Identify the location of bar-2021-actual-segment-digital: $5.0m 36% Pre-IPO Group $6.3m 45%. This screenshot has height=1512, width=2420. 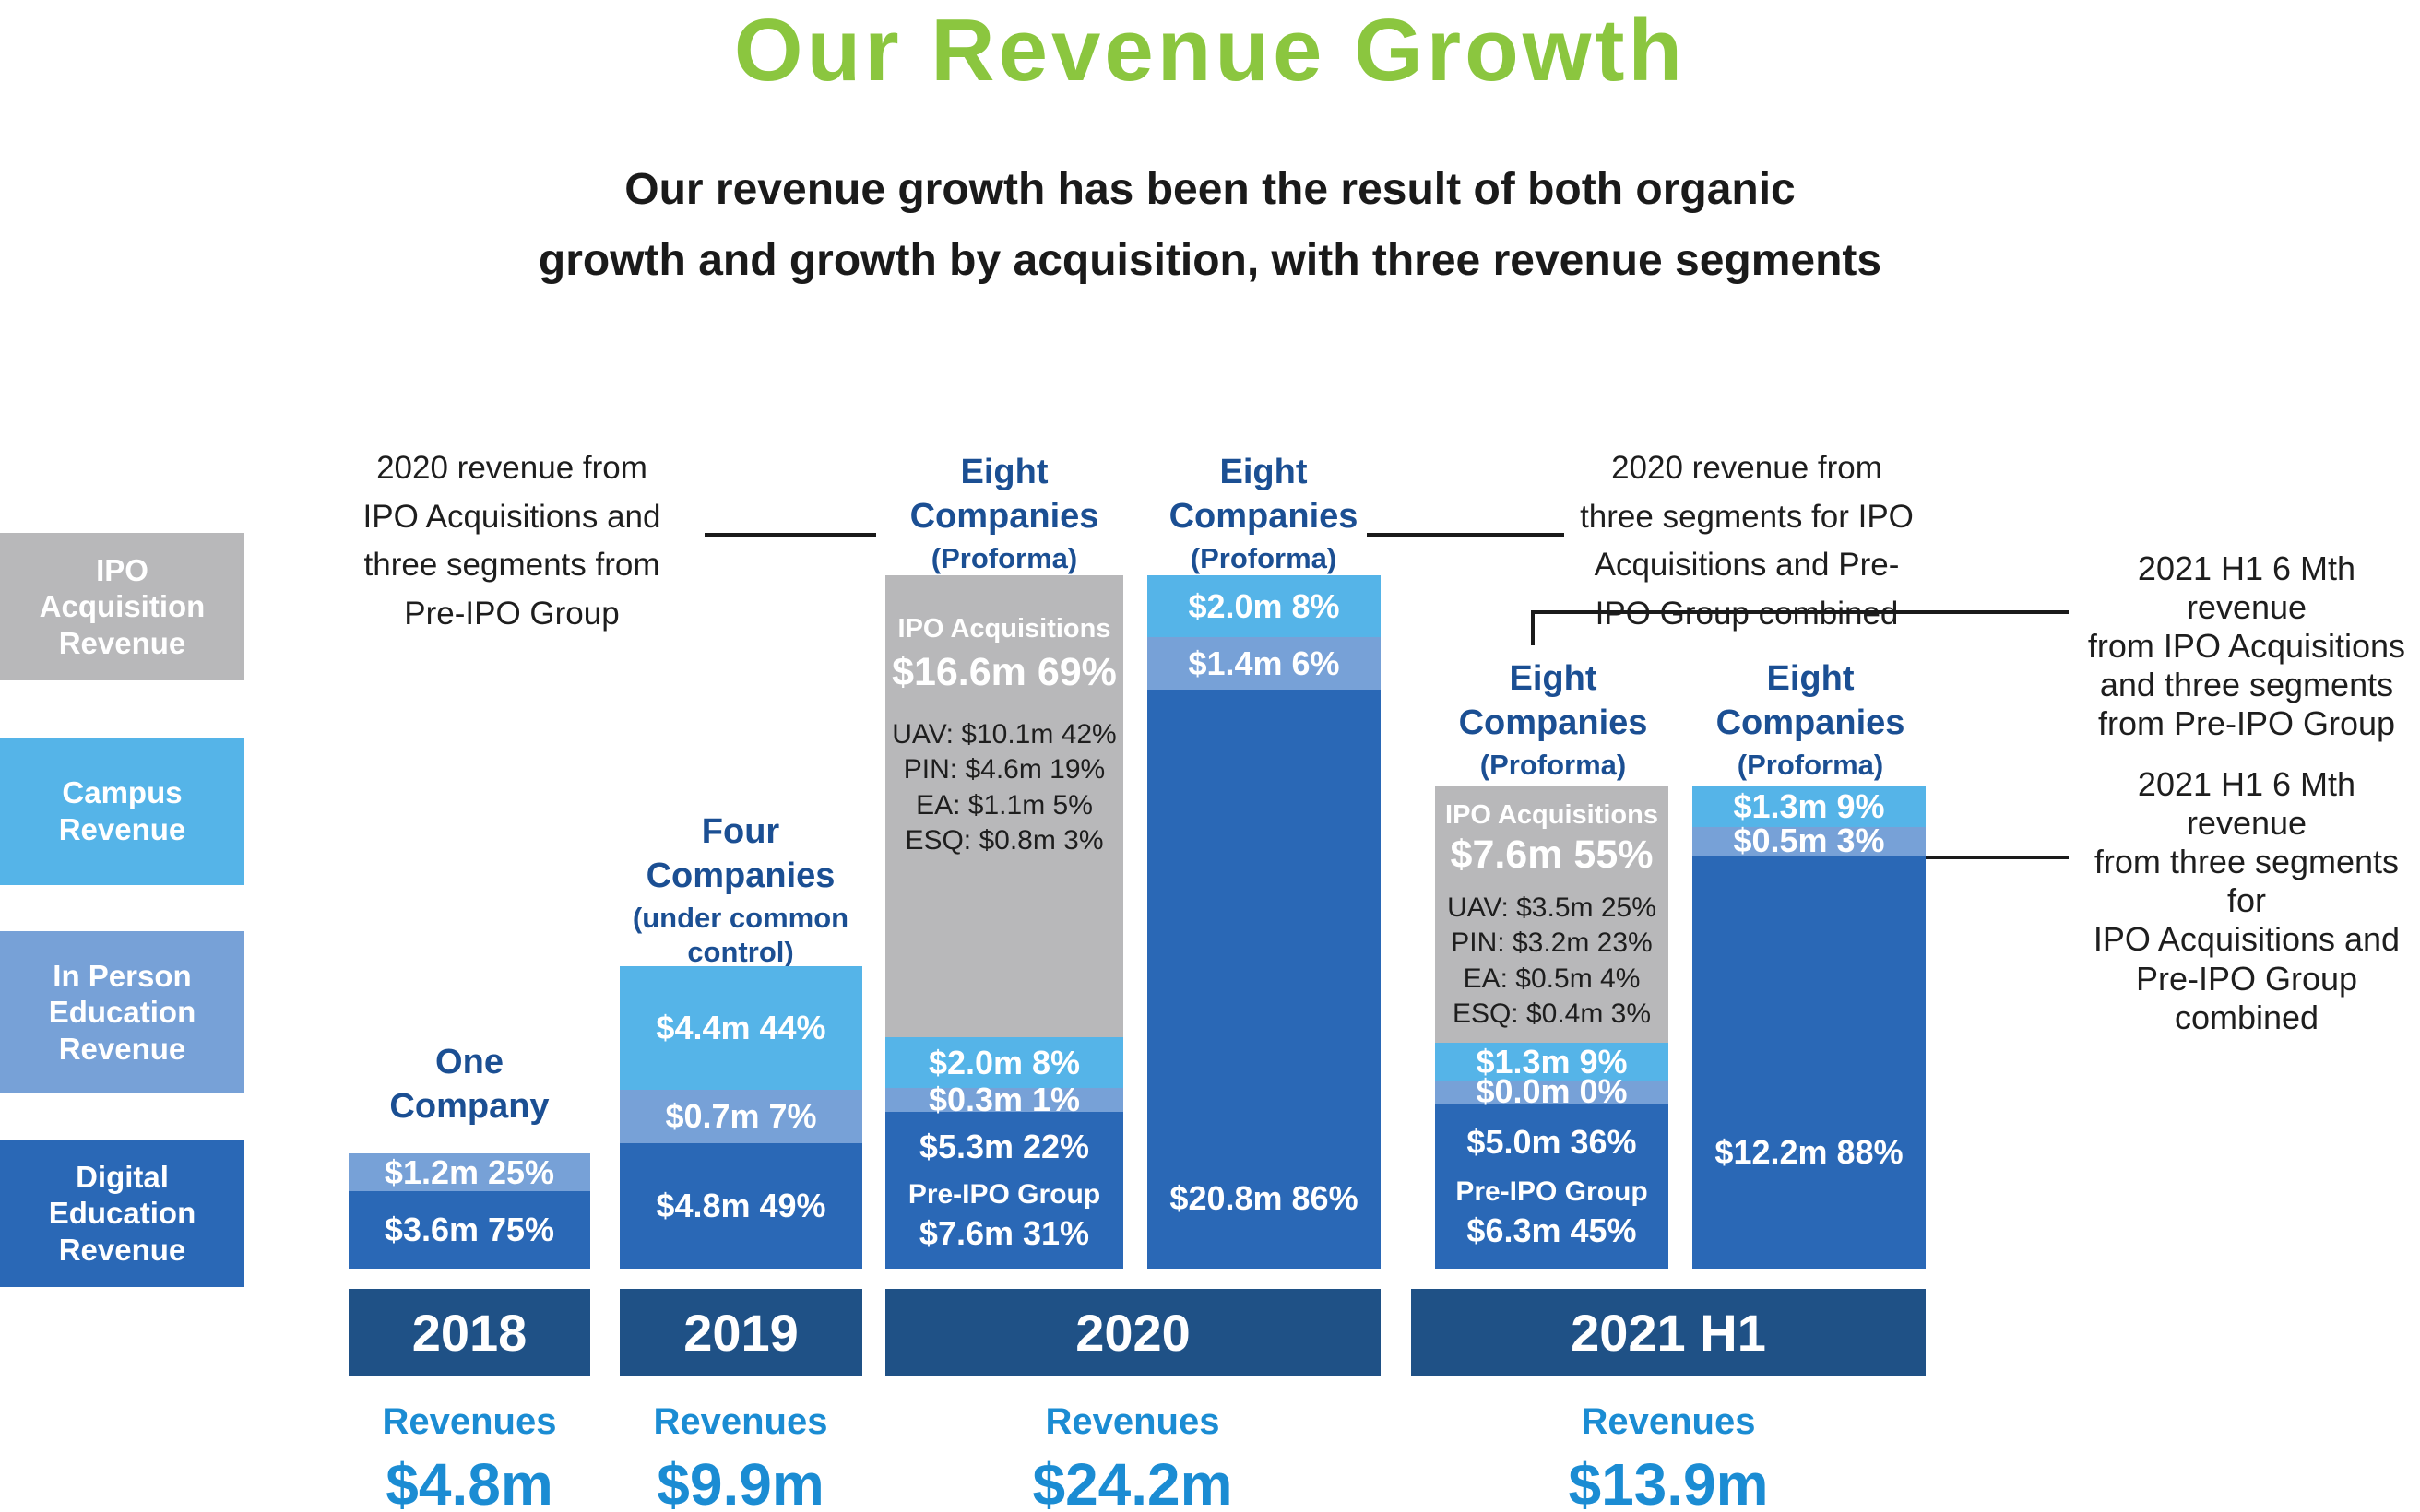
(1551, 1186).